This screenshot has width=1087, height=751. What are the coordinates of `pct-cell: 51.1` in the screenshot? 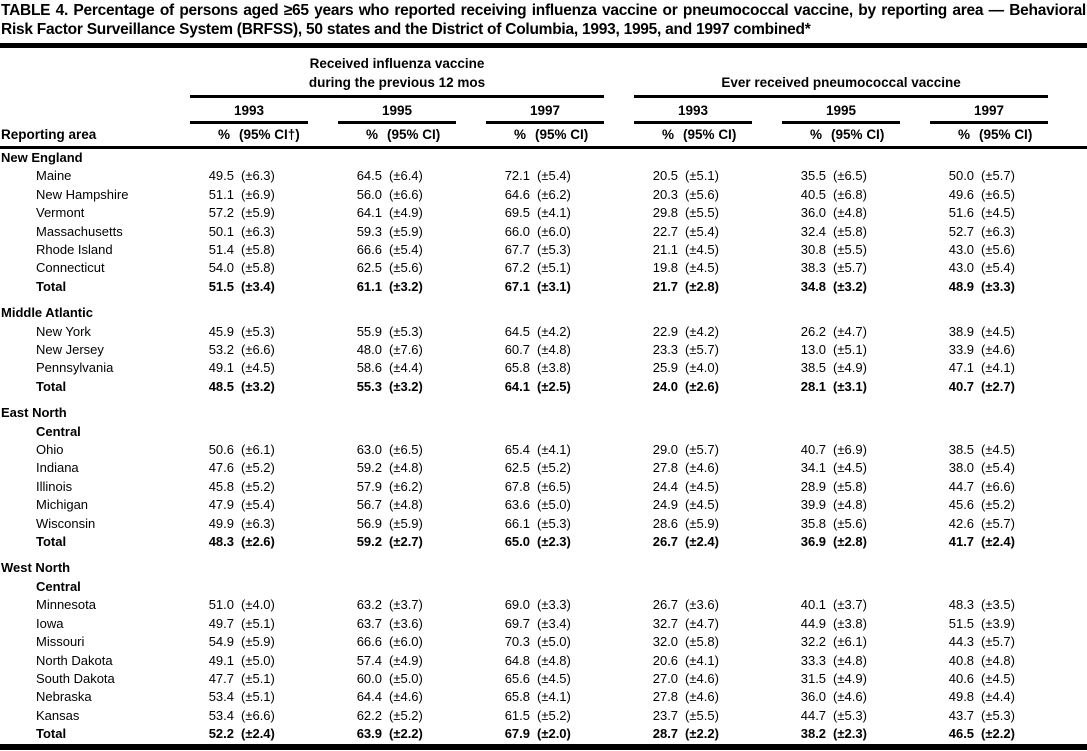 It's located at (221, 194).